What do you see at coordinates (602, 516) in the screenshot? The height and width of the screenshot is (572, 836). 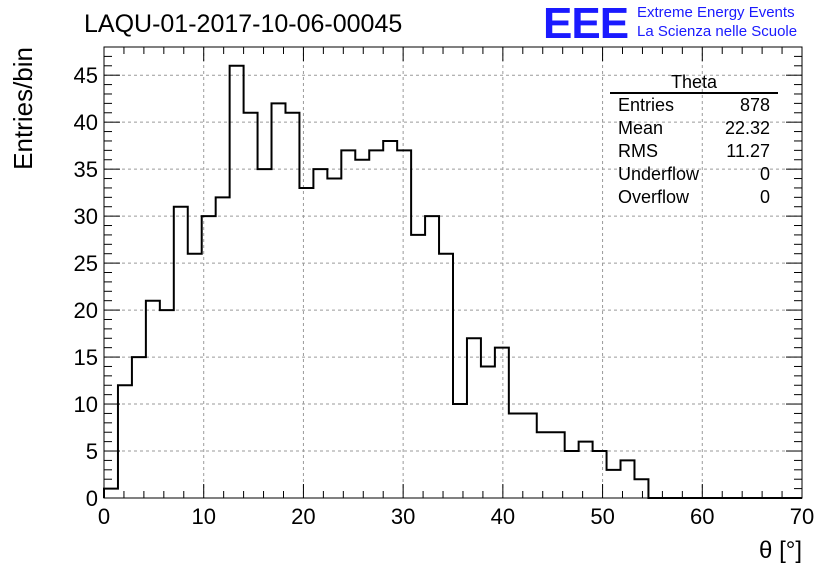 I see `x-tick-label: 50` at bounding box center [602, 516].